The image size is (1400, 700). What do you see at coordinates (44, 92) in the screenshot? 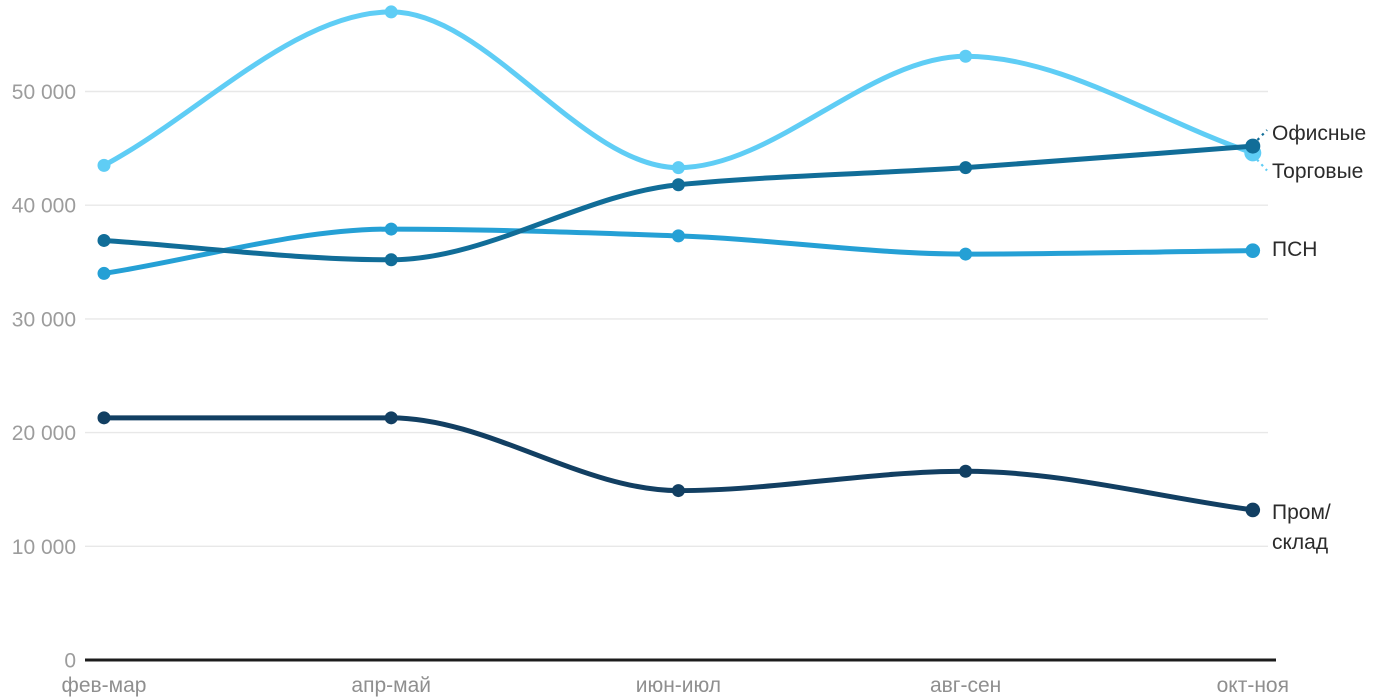
I see `y-tick-label: 50 000` at bounding box center [44, 92].